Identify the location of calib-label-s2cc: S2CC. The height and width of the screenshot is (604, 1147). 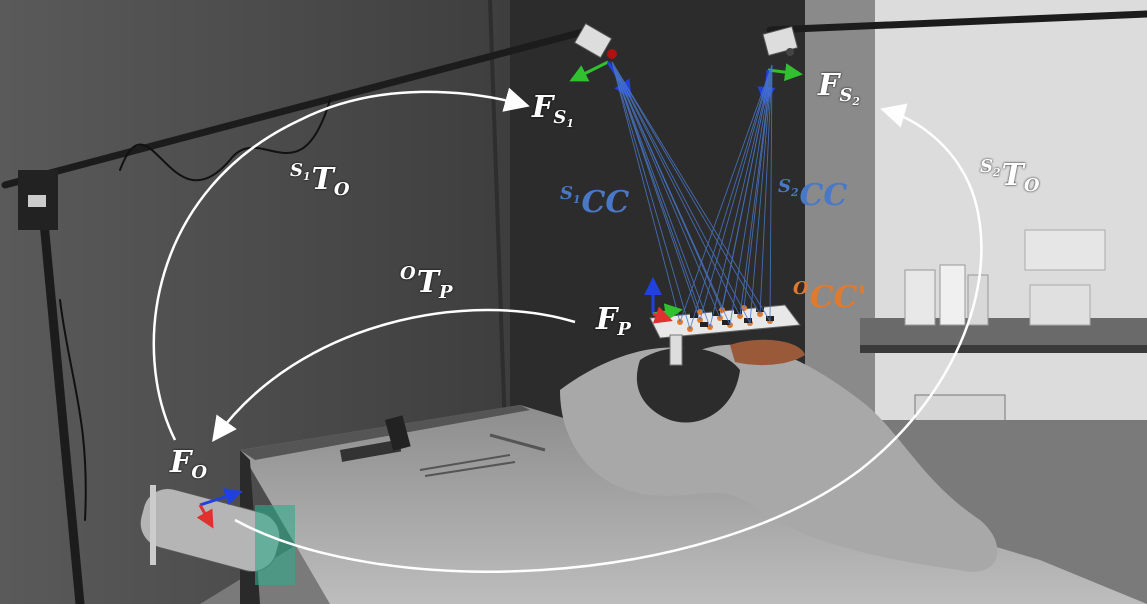
(813, 194).